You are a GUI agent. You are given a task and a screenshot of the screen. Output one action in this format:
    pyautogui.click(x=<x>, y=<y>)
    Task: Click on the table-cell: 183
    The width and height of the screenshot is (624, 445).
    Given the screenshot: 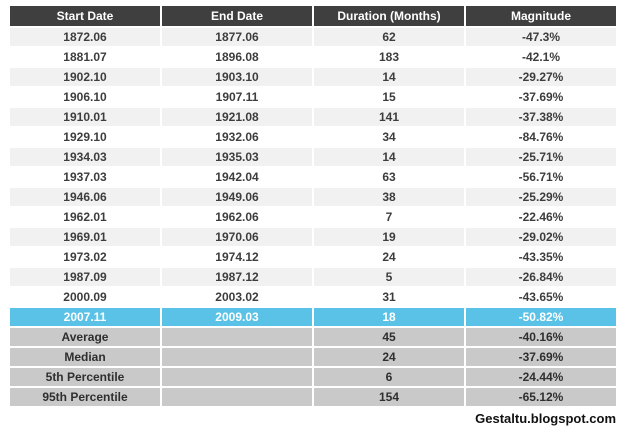 What is the action you would take?
    pyautogui.click(x=389, y=57)
    